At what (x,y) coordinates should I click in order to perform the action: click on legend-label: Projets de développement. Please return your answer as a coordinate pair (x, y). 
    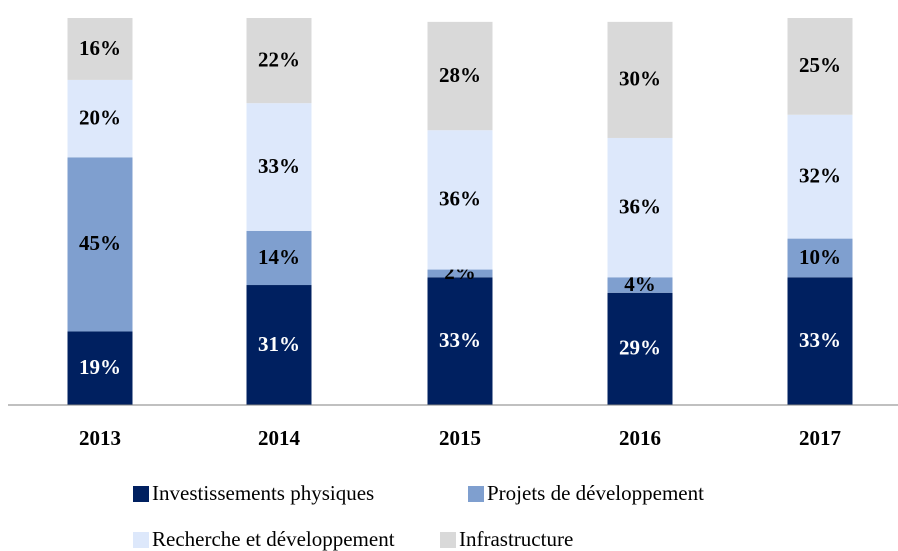
    Looking at the image, I should click on (595, 493).